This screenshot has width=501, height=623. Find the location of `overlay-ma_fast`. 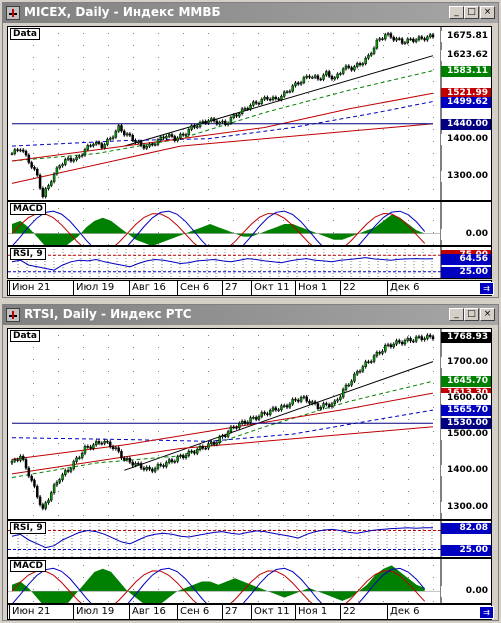

overlay-ma_fast is located at coordinates (222, 116).